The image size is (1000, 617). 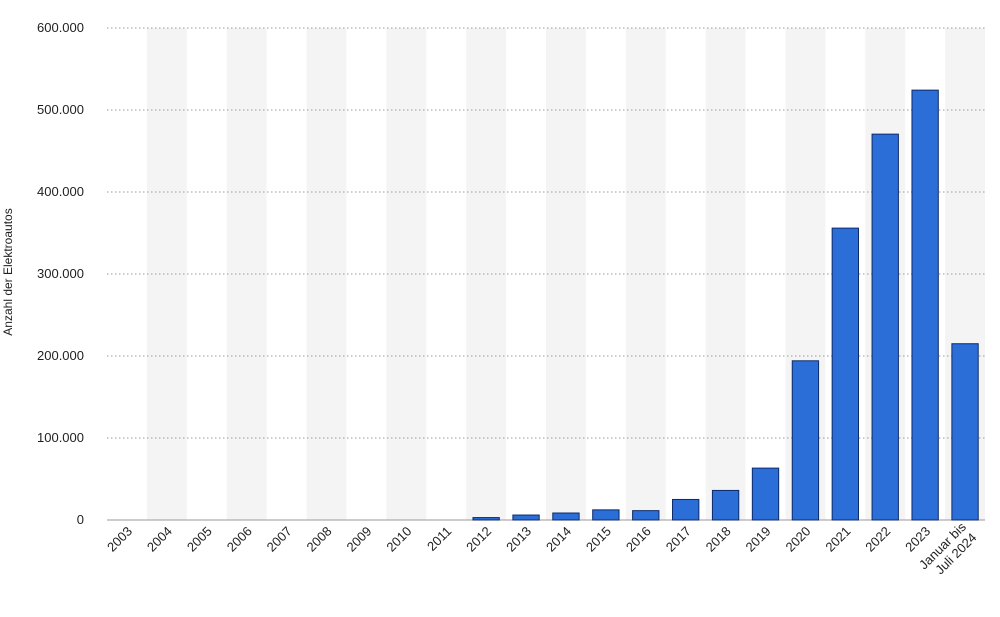 What do you see at coordinates (60, 437) in the screenshot?
I see `y-tick-label: 100.000` at bounding box center [60, 437].